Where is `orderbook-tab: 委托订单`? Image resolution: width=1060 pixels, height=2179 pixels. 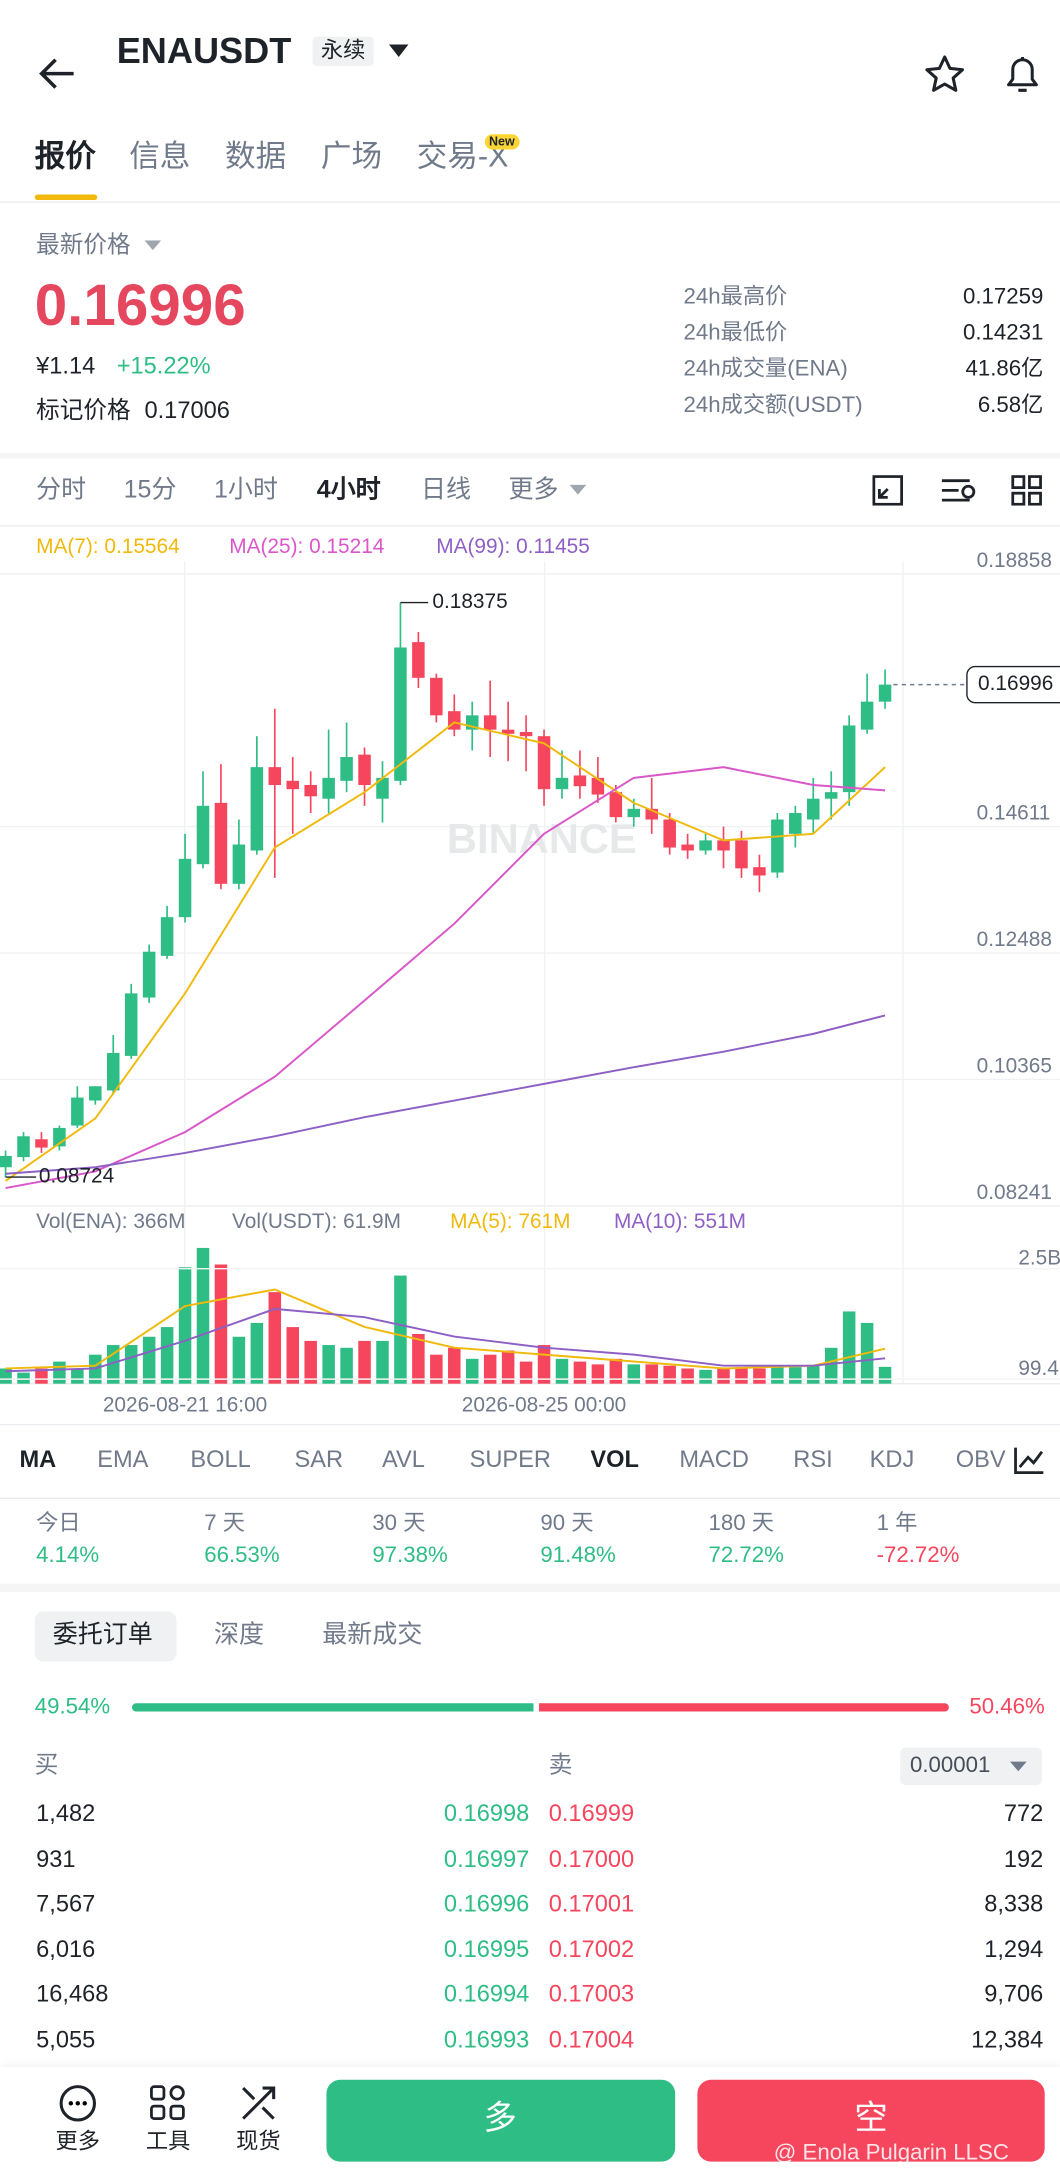
orderbook-tab: 委托订单 is located at coordinates (102, 1634).